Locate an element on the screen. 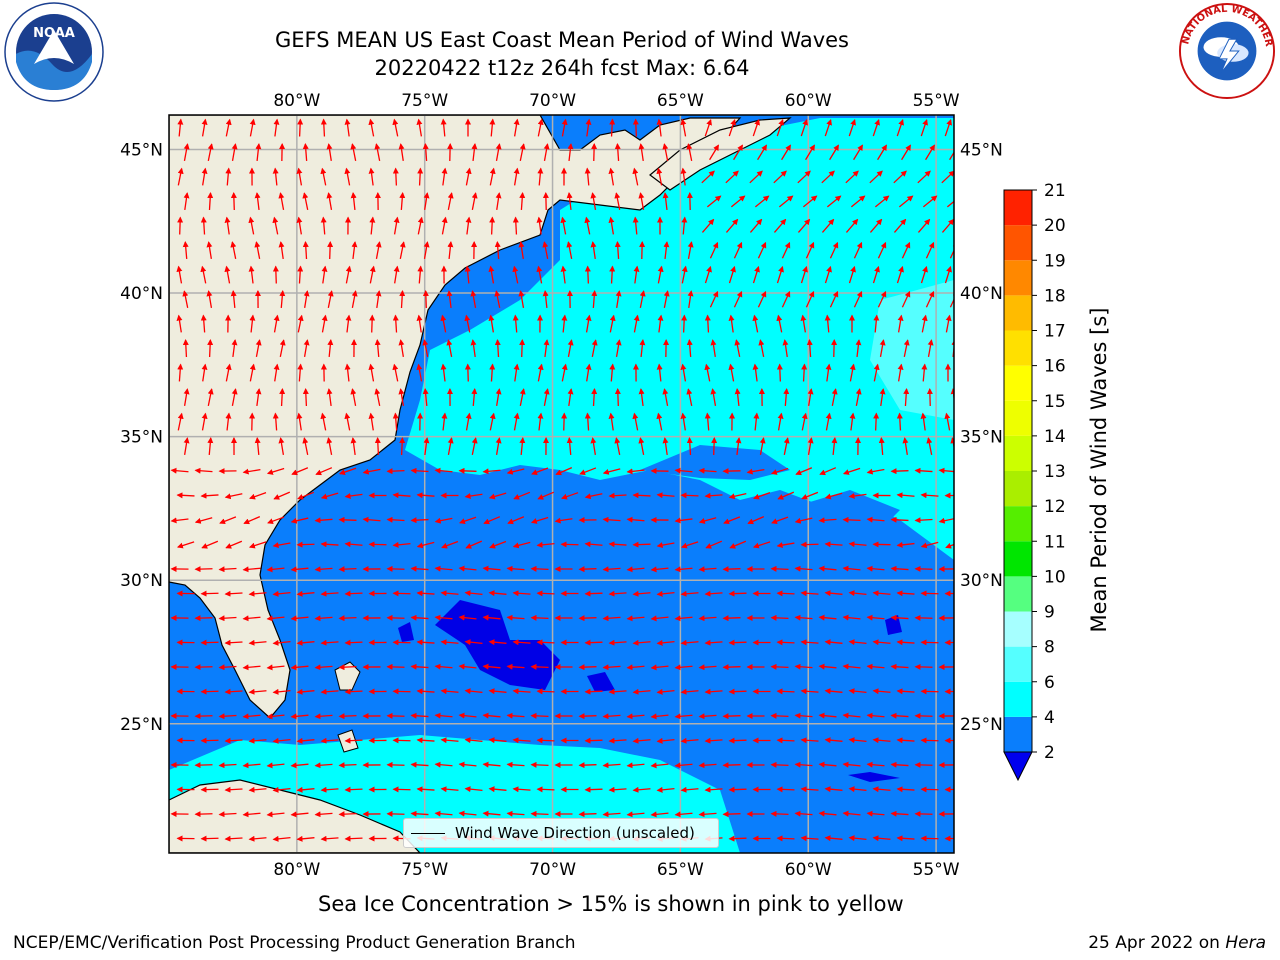 This screenshot has height=960, width=1280. colorbar-tick-label: 2 is located at coordinates (1049, 753).